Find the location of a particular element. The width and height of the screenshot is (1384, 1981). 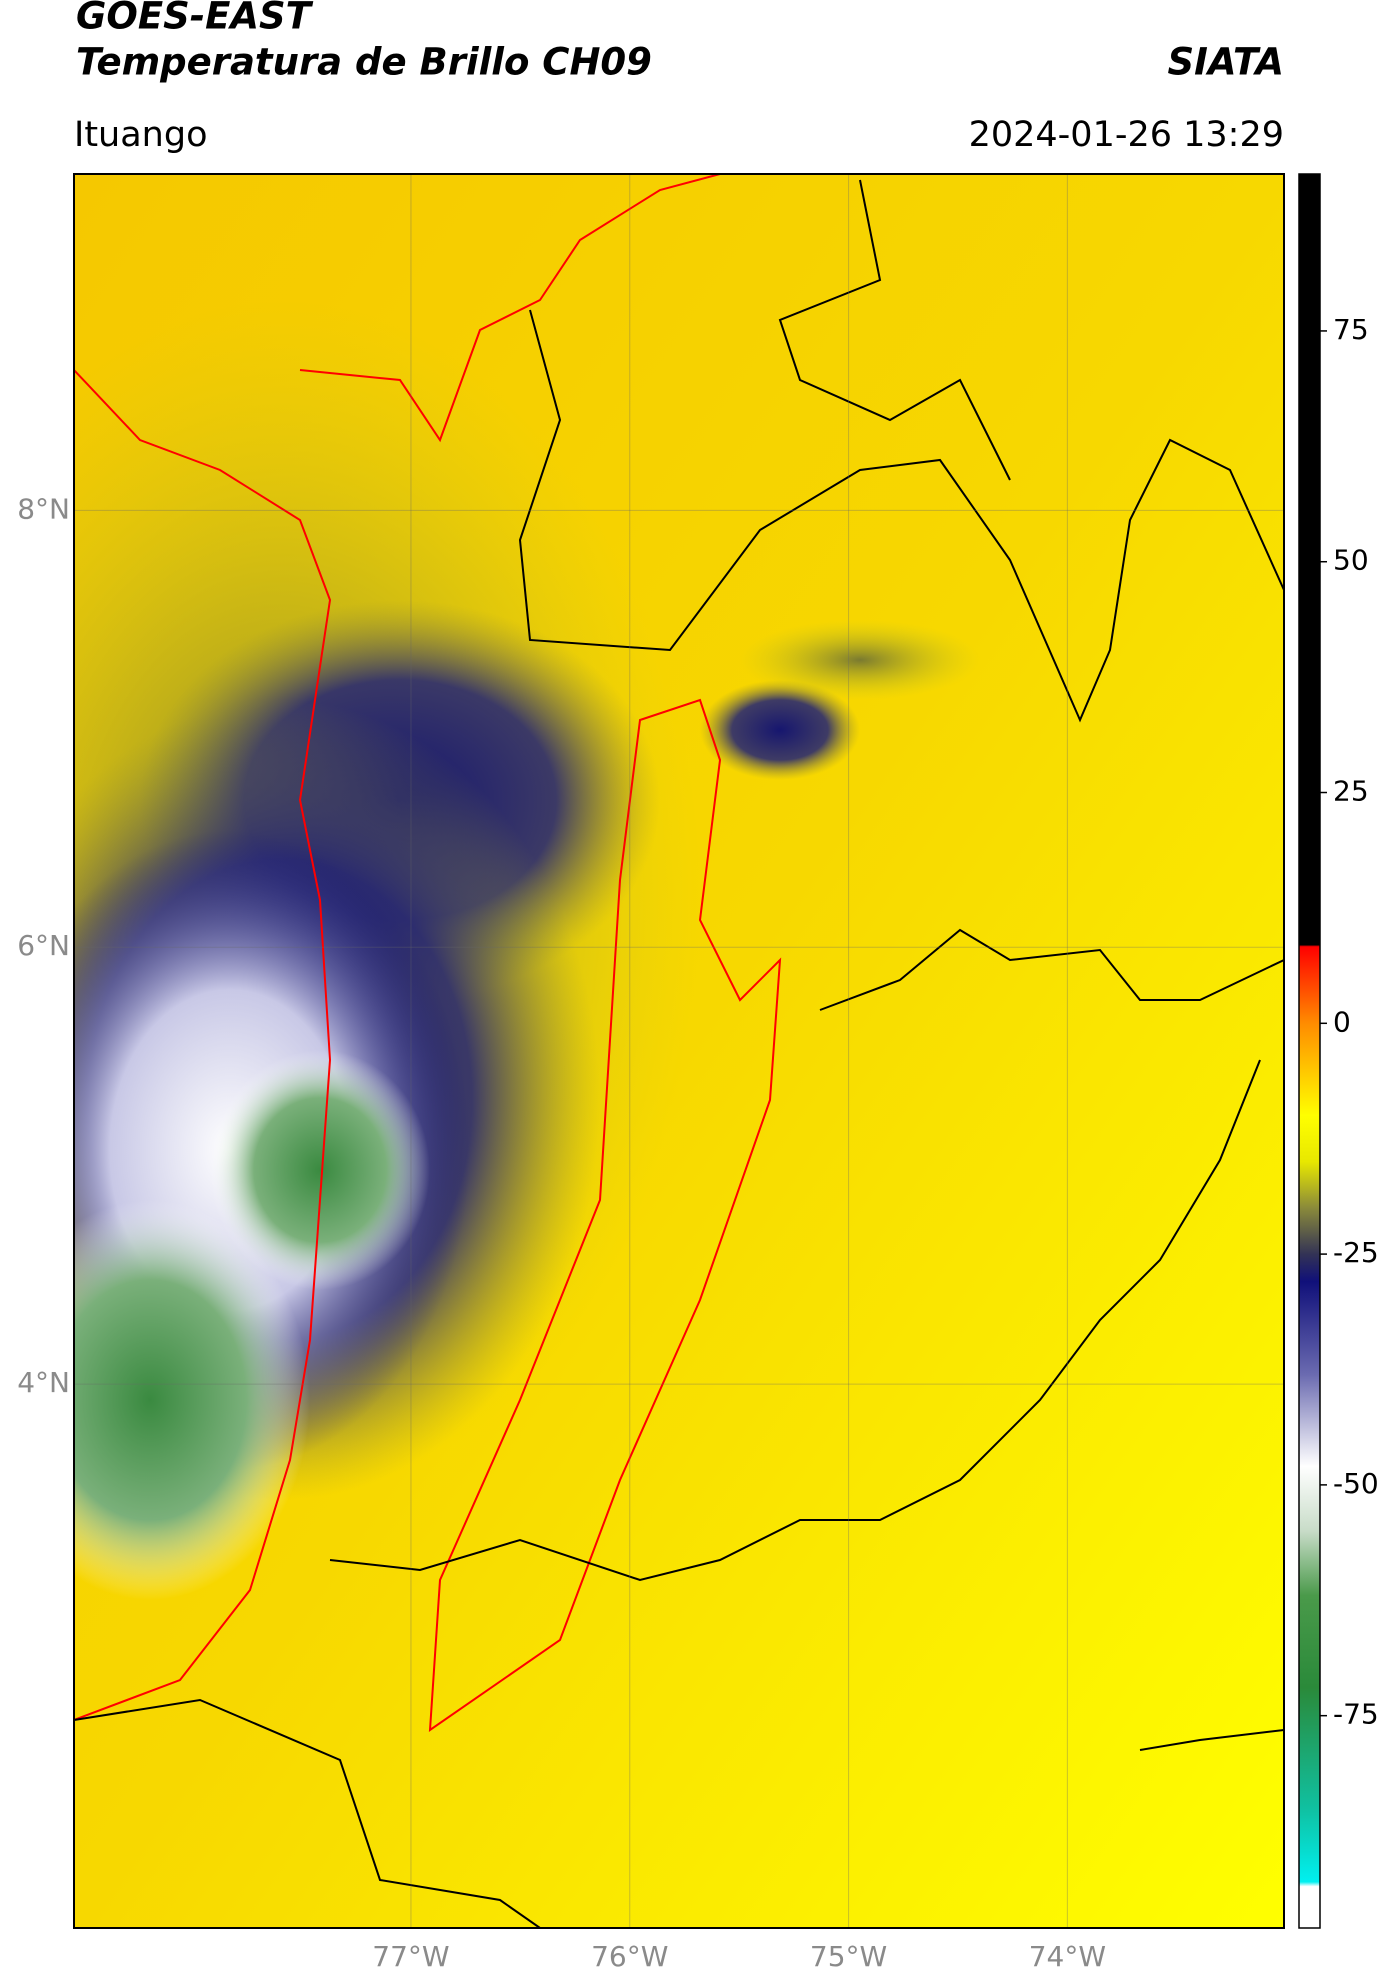

colorbar is located at coordinates (1309, 1051).